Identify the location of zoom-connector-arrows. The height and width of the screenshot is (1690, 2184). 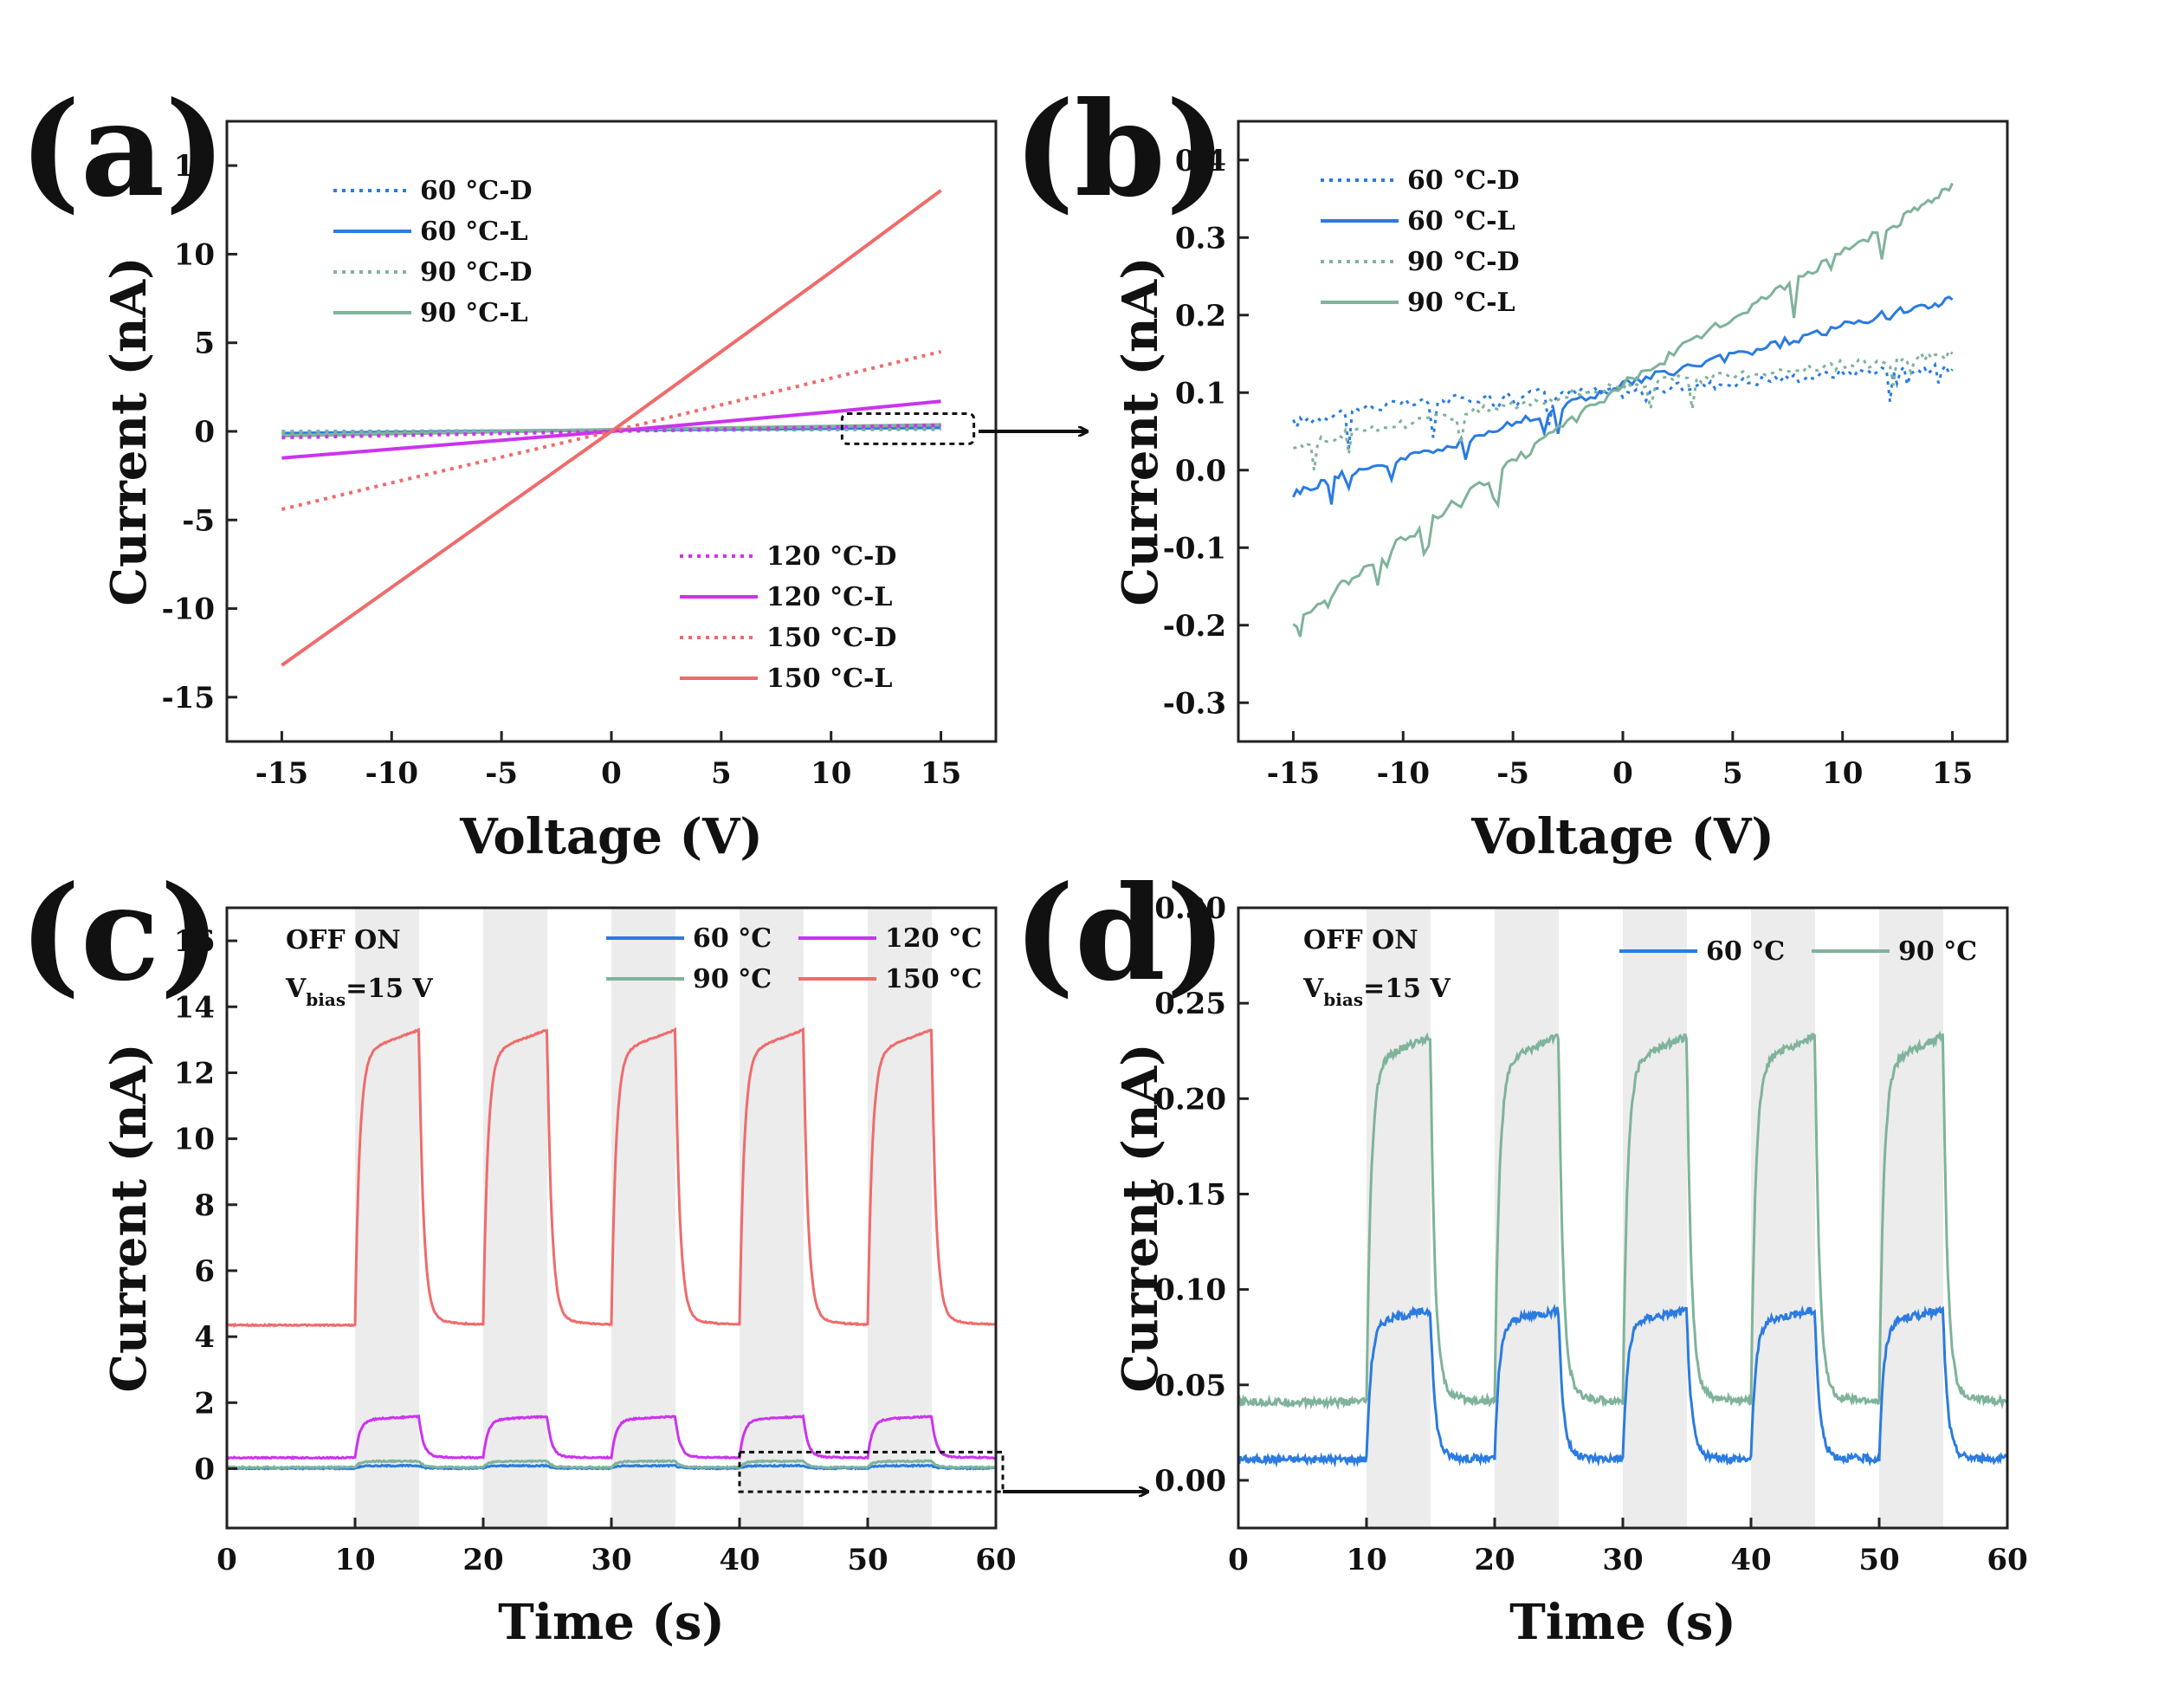
(1063, 962).